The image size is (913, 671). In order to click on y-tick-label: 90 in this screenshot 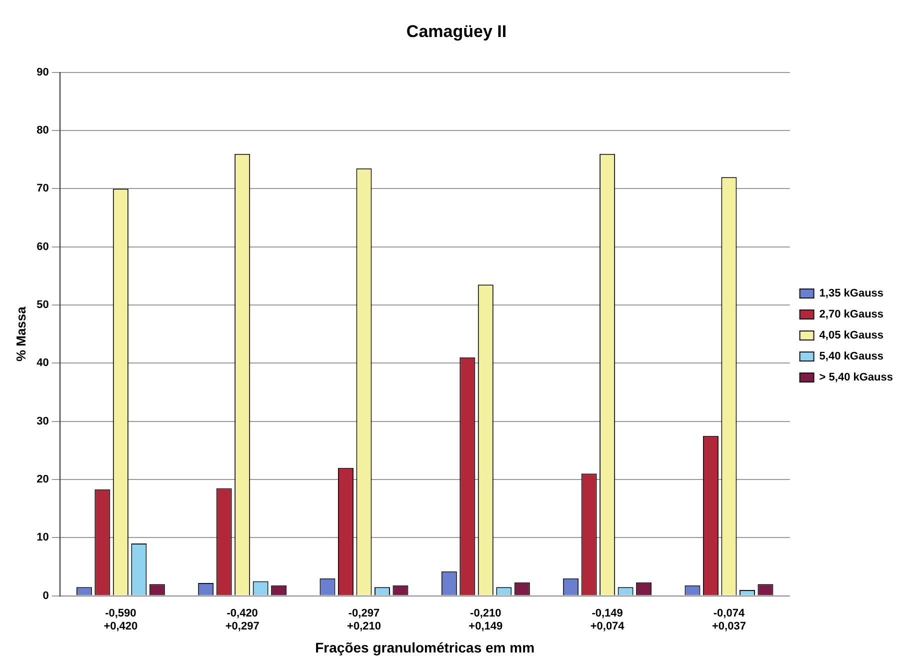, I will do `click(42, 72)`.